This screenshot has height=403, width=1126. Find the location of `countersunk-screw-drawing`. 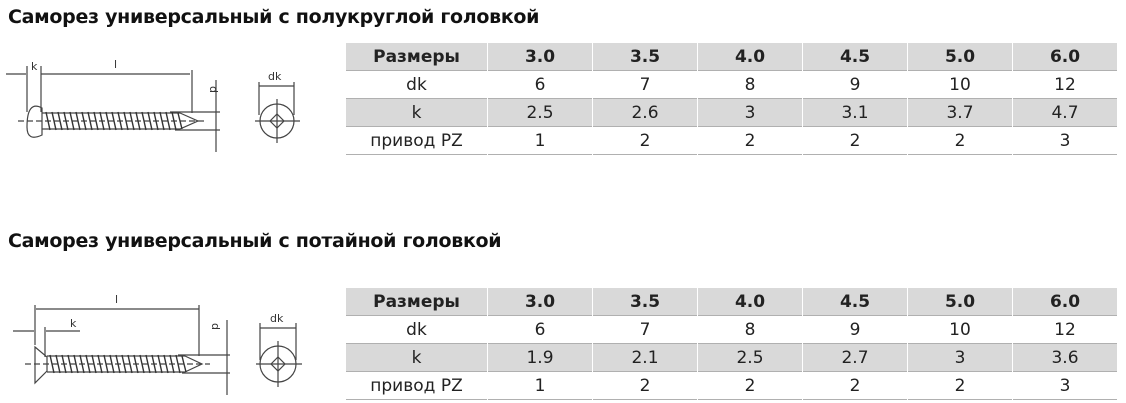

countersunk-screw-drawing is located at coordinates (157, 350).